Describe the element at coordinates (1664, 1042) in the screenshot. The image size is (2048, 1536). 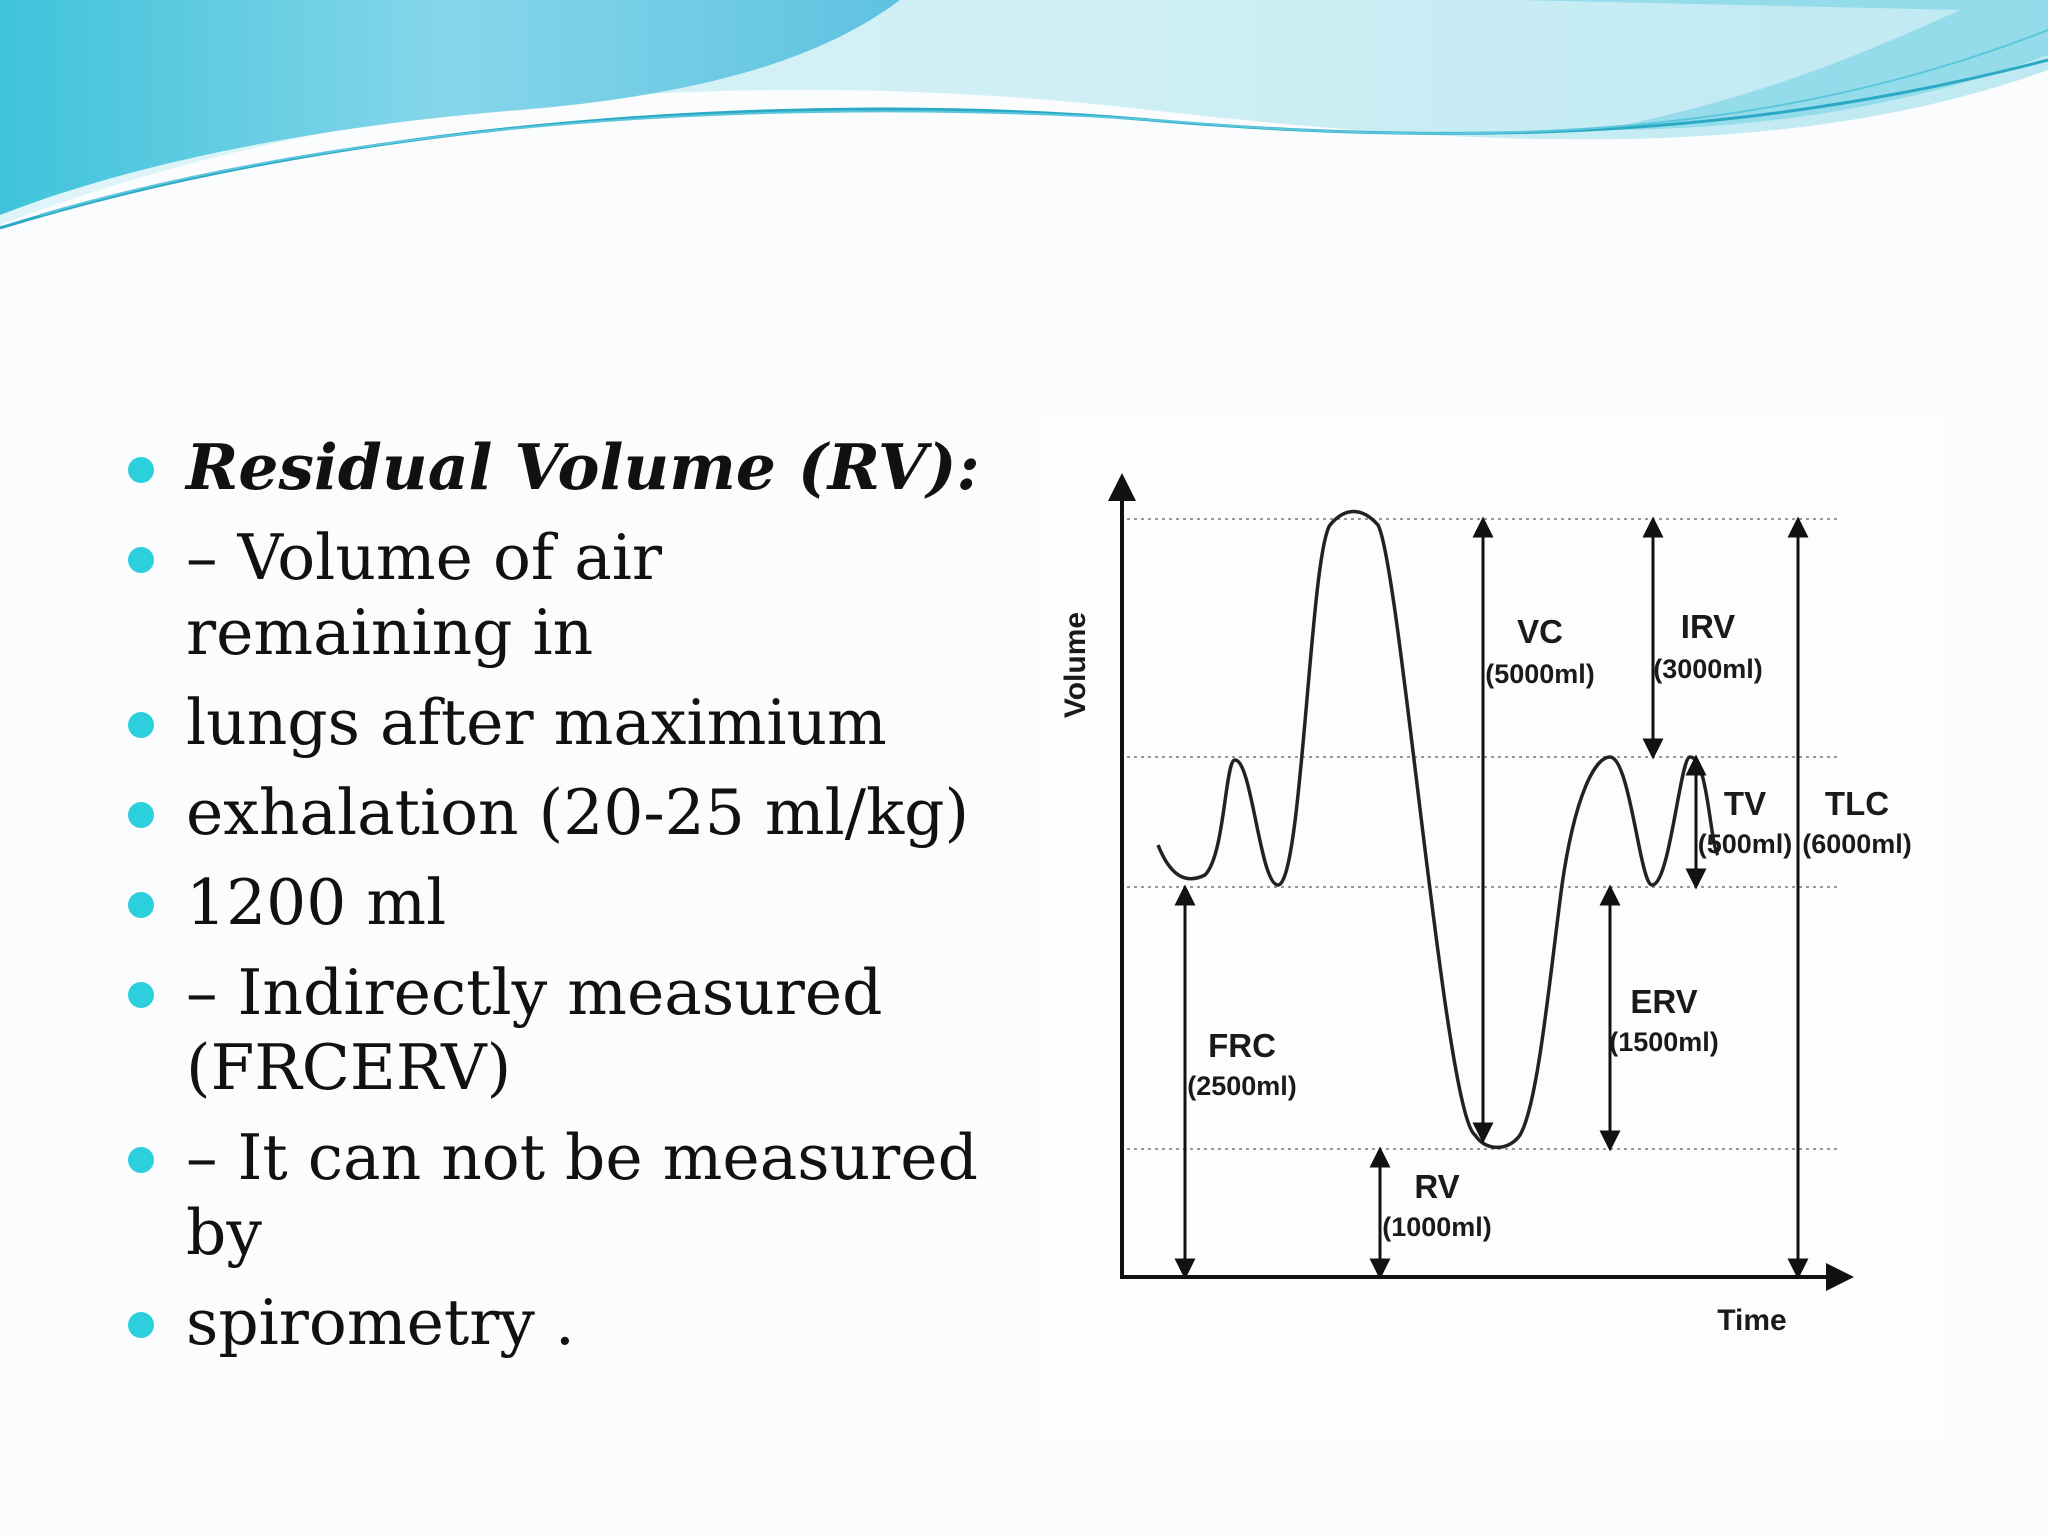
I see `erv-value: (1500ml)` at that location.